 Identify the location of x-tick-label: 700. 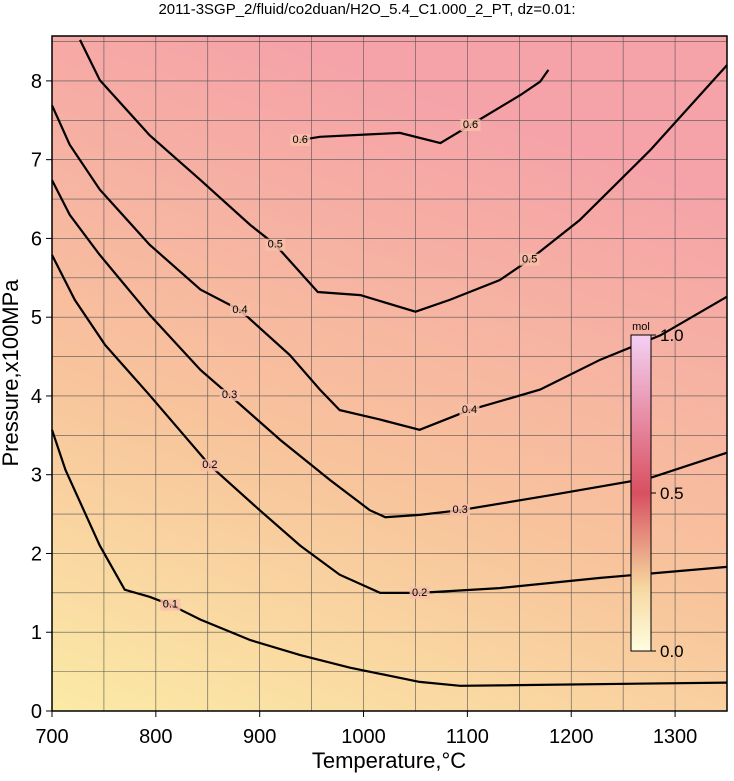
(51, 737).